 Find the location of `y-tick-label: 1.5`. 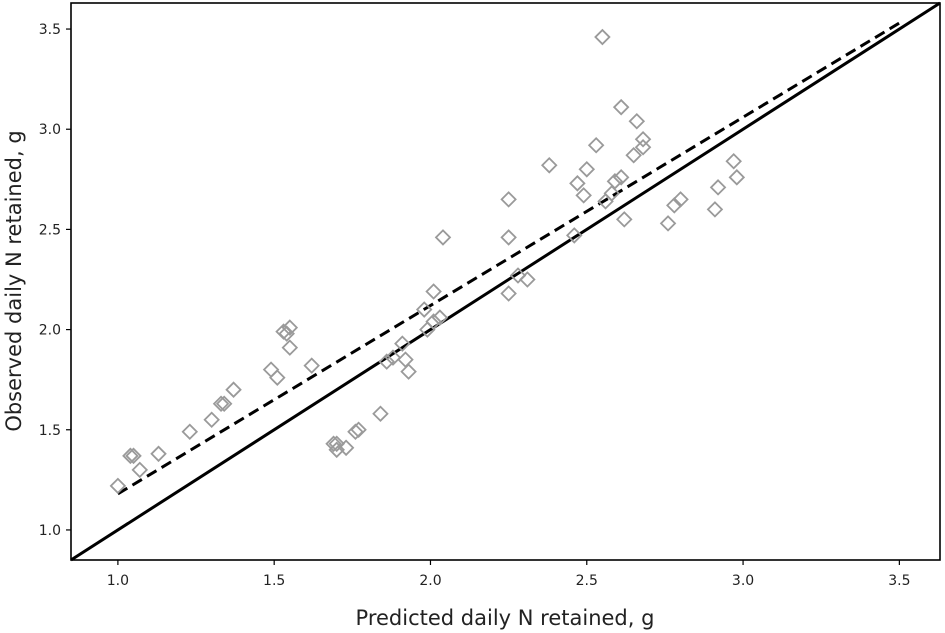

y-tick-label: 1.5 is located at coordinates (50, 431).